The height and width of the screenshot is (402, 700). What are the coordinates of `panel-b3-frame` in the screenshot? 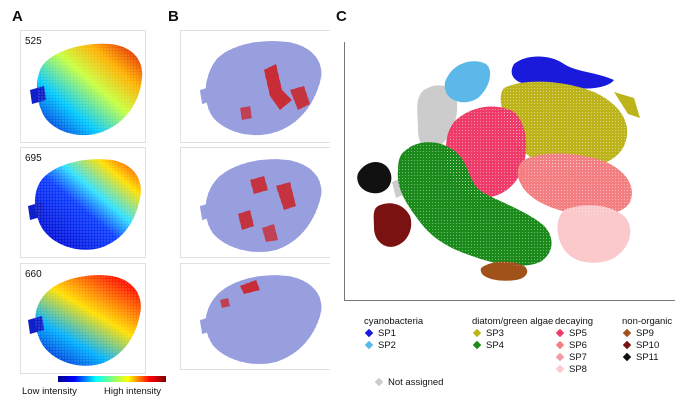 It's located at (255, 316).